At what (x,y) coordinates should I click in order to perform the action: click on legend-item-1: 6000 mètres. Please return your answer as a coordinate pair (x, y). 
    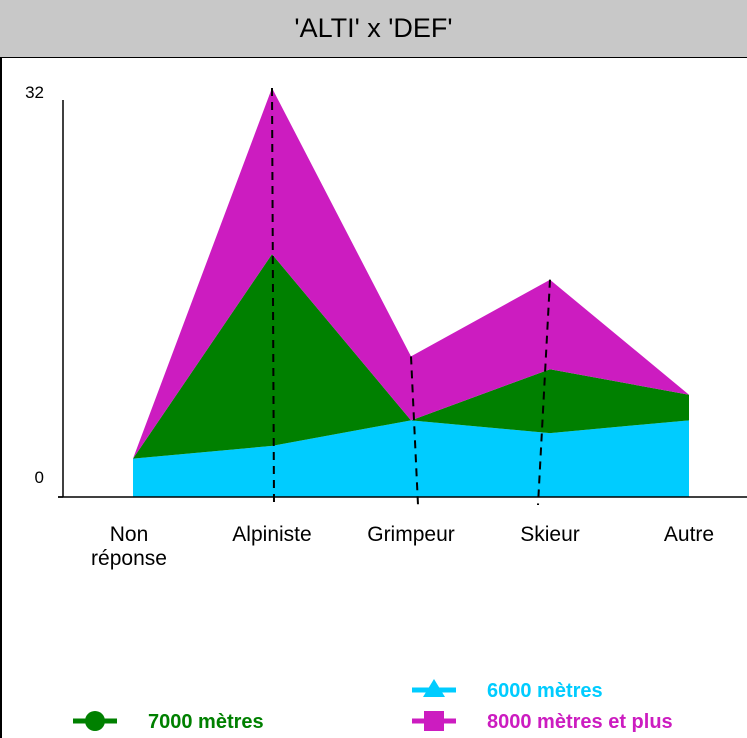
    Looking at the image, I should click on (507, 690).